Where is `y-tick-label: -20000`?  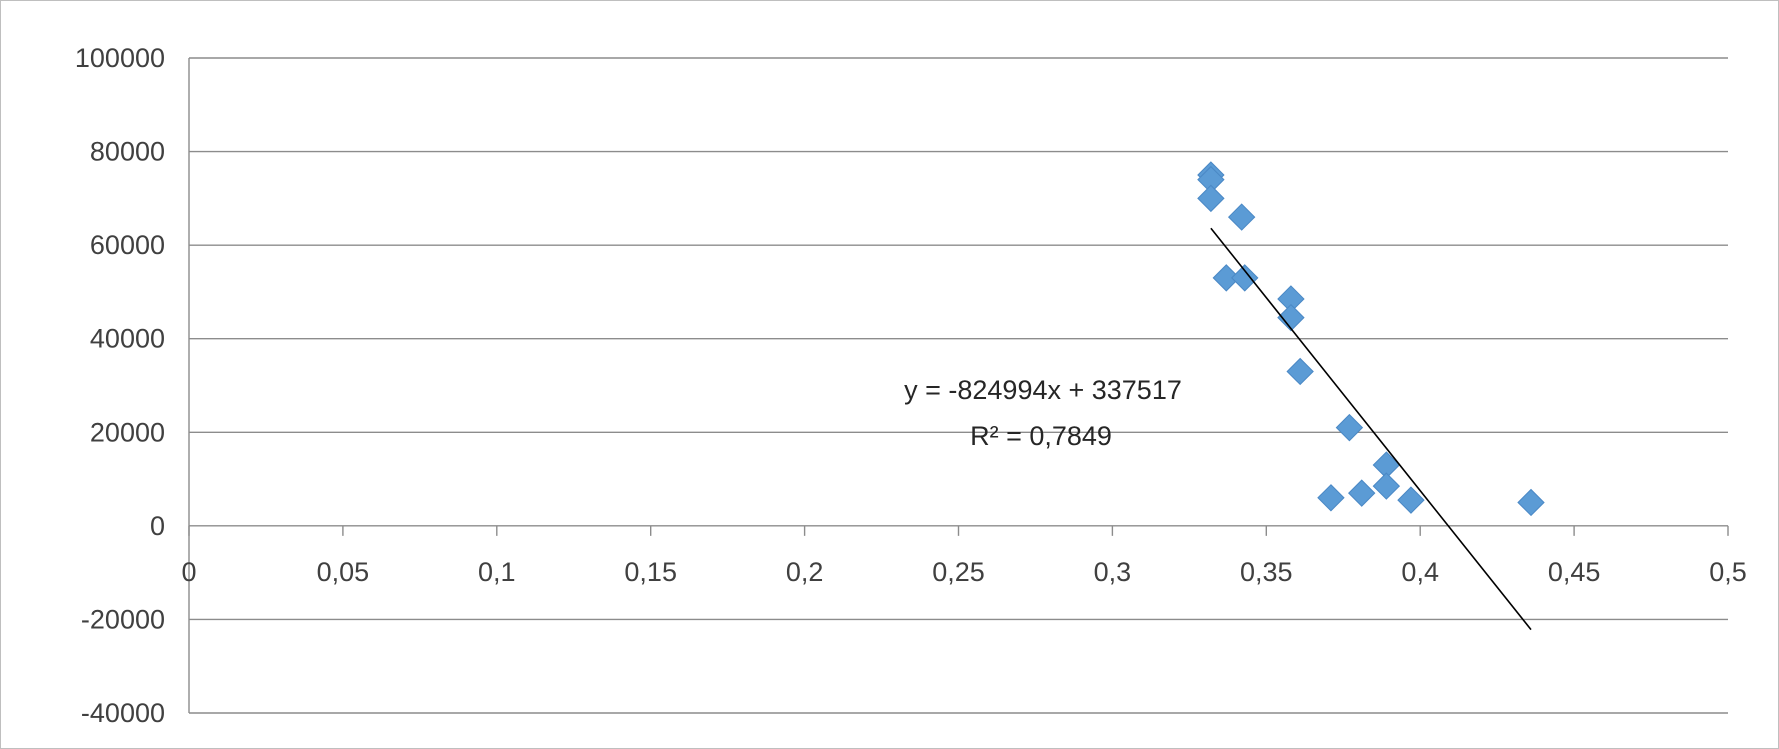 y-tick-label: -20000 is located at coordinates (123, 619).